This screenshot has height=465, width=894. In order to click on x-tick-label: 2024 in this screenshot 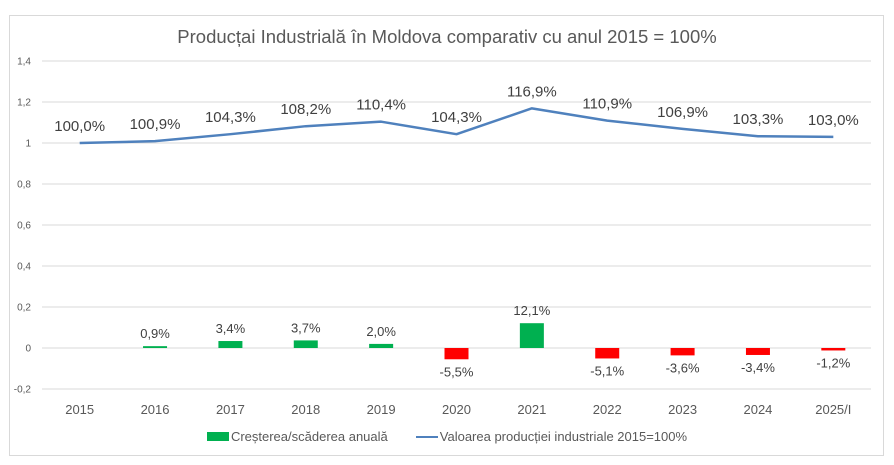, I will do `click(757, 409)`.